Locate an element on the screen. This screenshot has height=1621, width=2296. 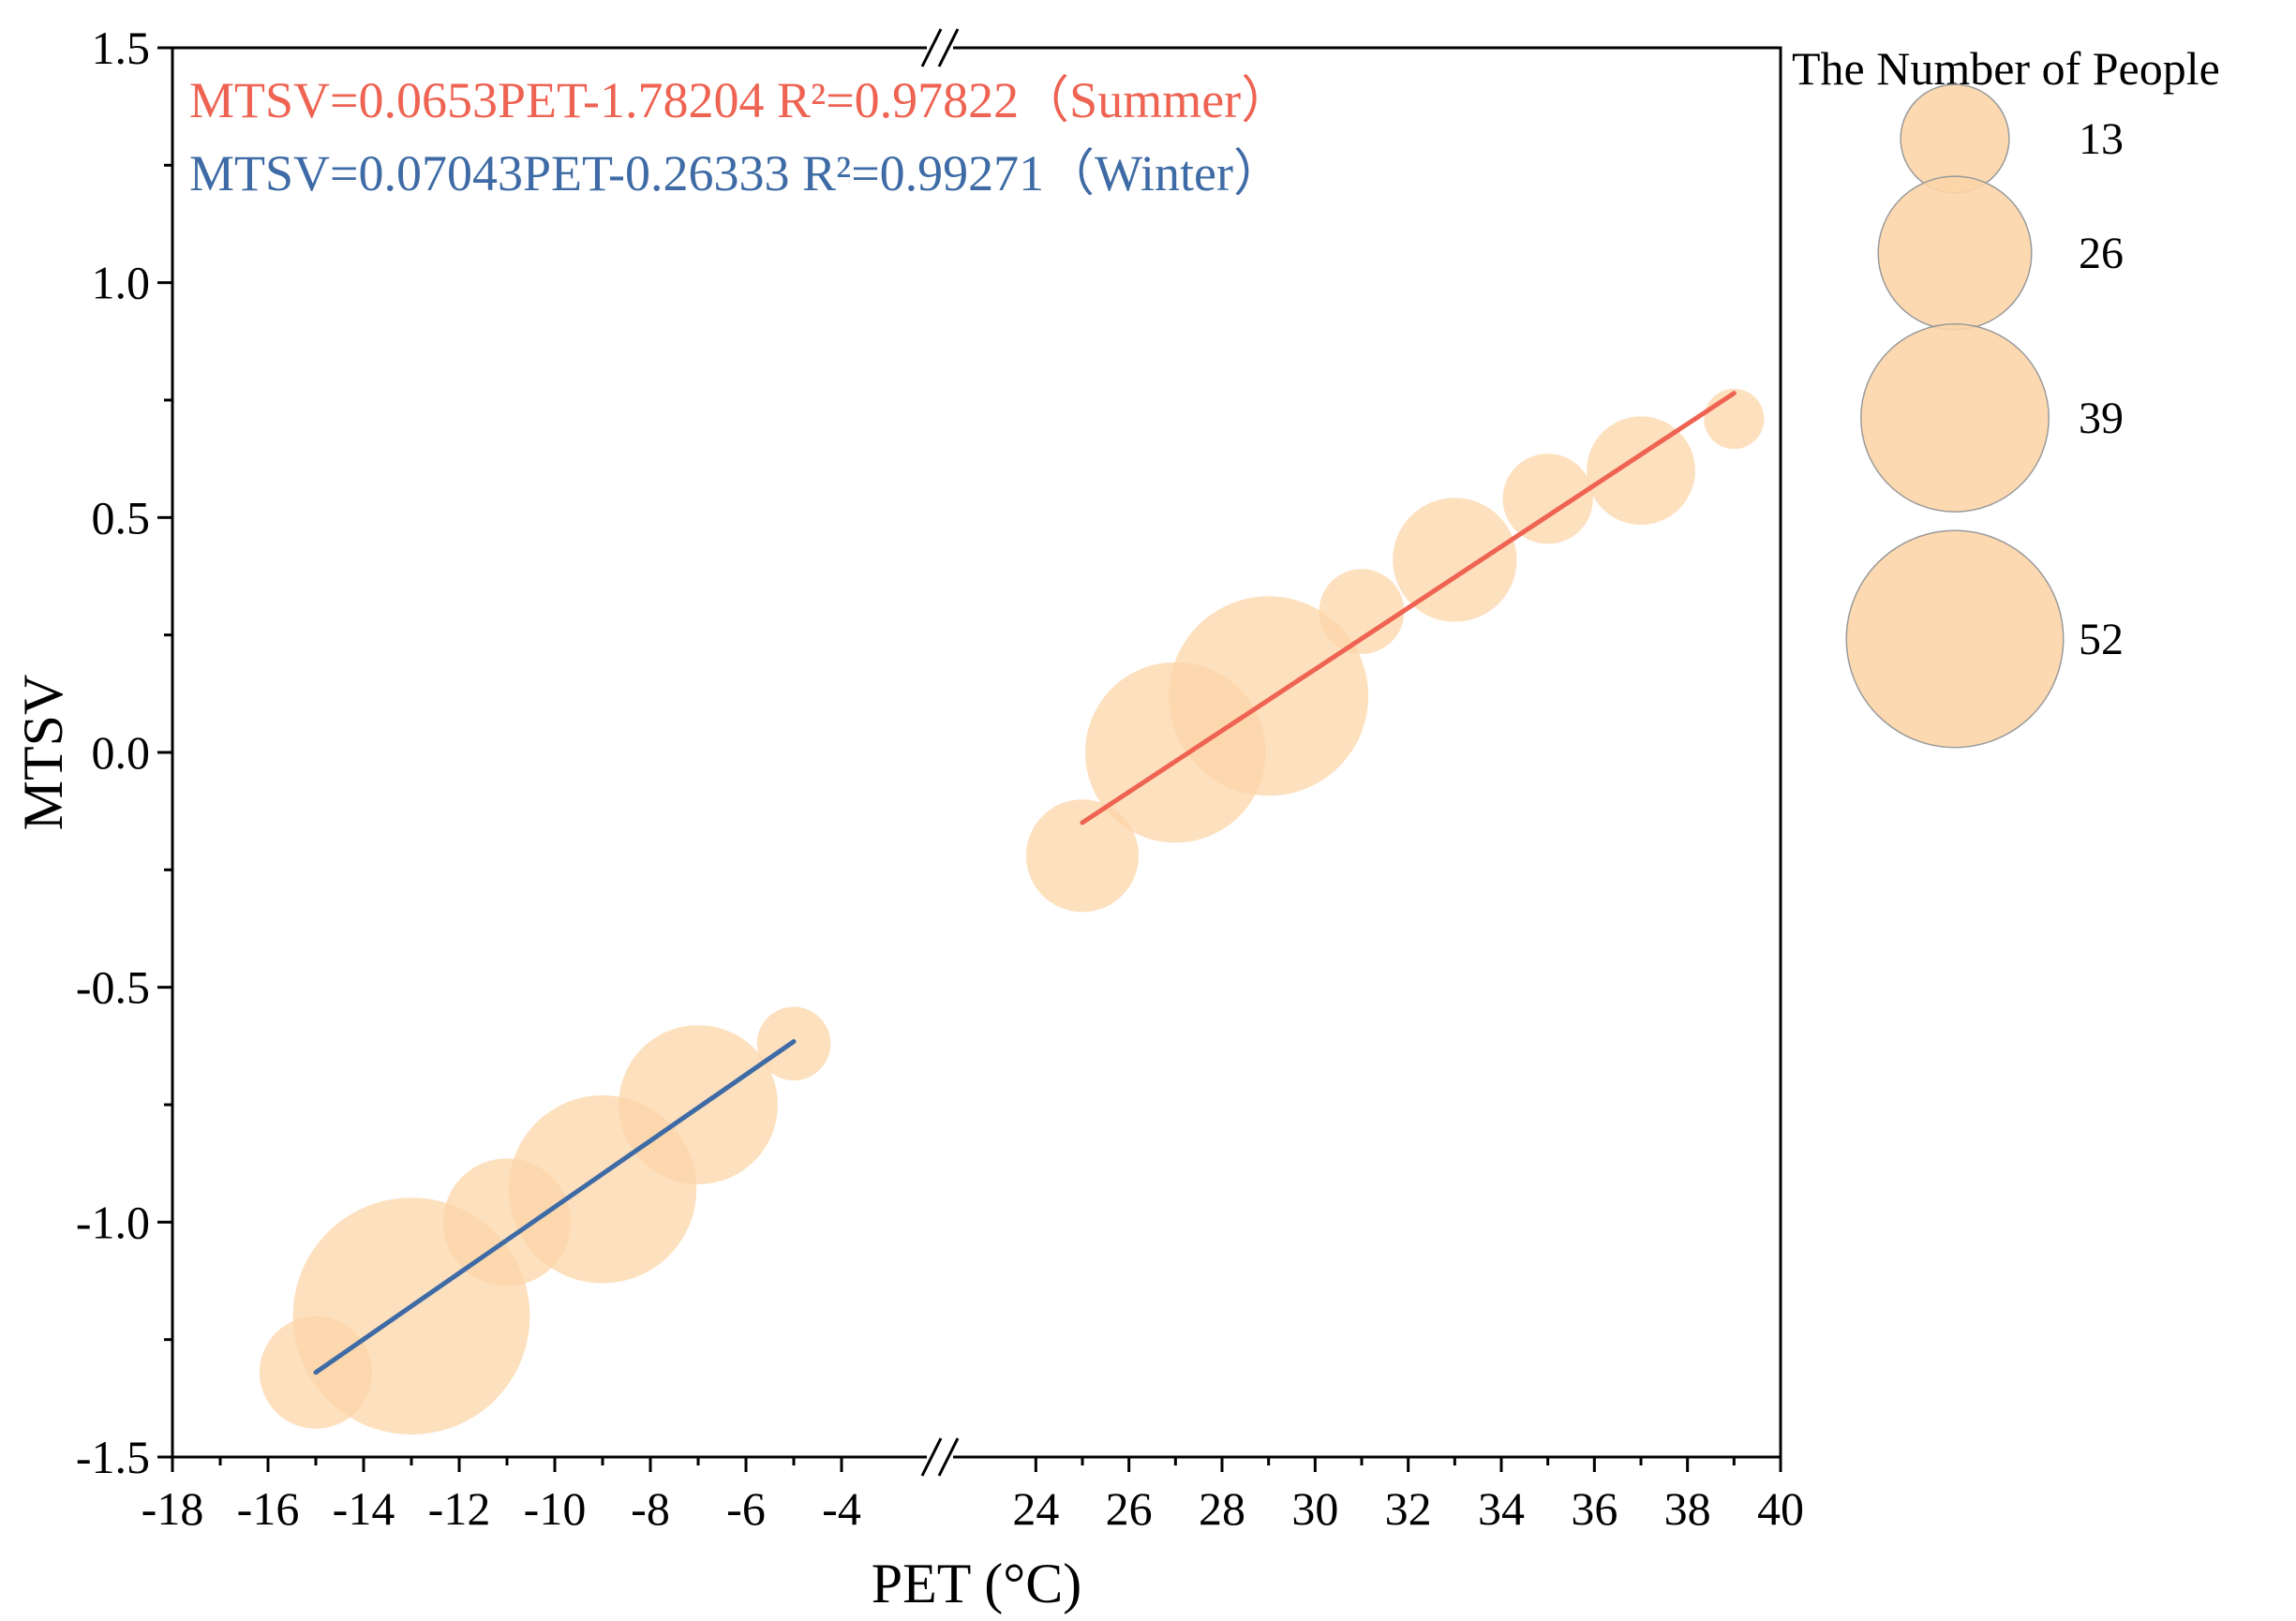
x-tick-label: 28 is located at coordinates (1222, 1508).